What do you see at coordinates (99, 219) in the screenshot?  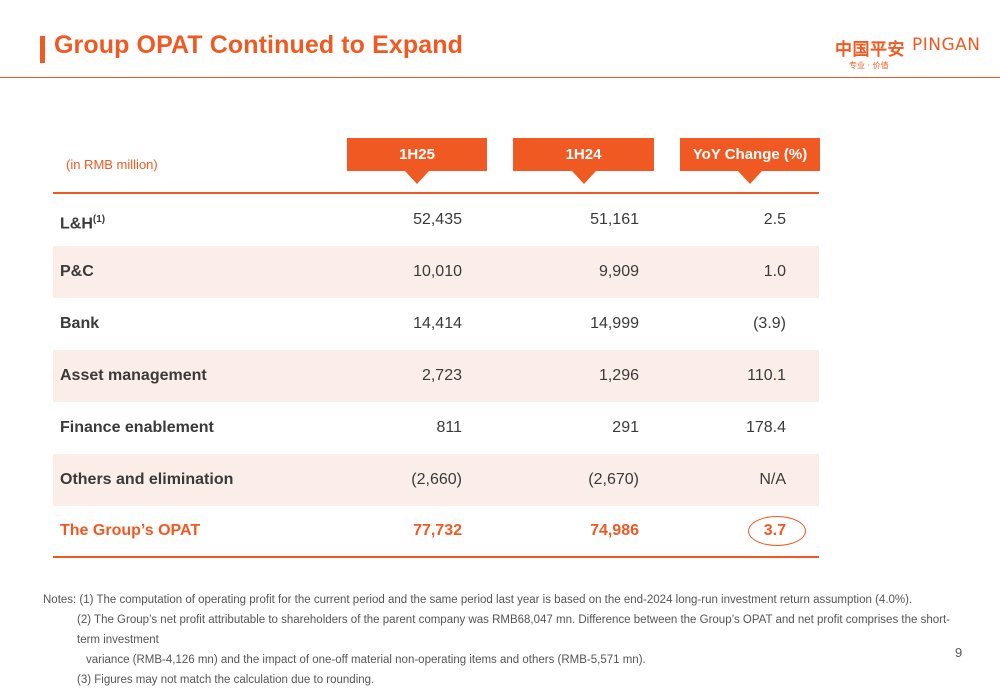 I see `footnote-marker: (1)` at bounding box center [99, 219].